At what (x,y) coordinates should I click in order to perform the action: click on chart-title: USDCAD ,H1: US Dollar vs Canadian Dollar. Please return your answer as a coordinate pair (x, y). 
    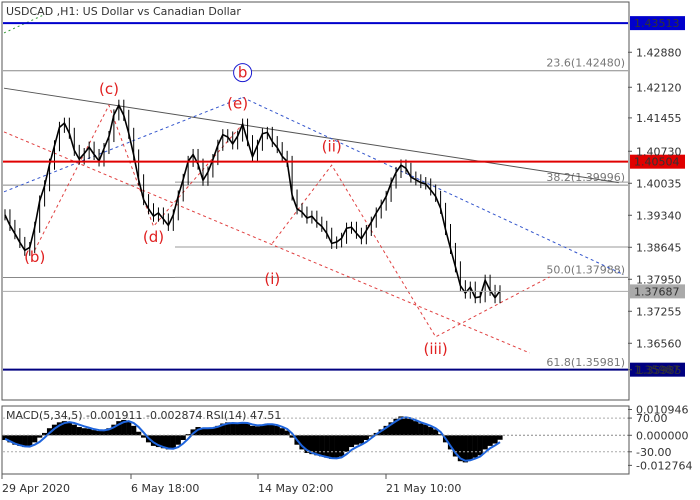
    Looking at the image, I should click on (123, 11).